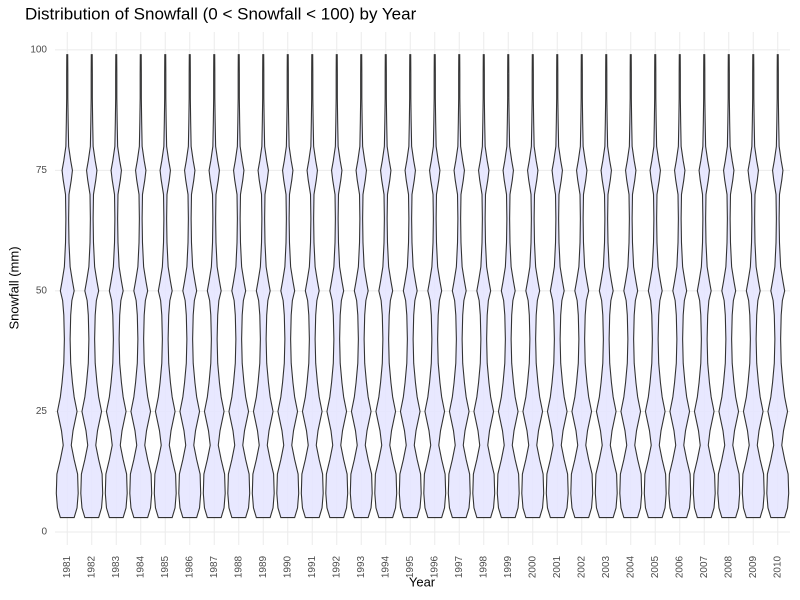 Image resolution: width=800 pixels, height=600 pixels. What do you see at coordinates (287, 566) in the screenshot?
I see `x-tick-label: 1990` at bounding box center [287, 566].